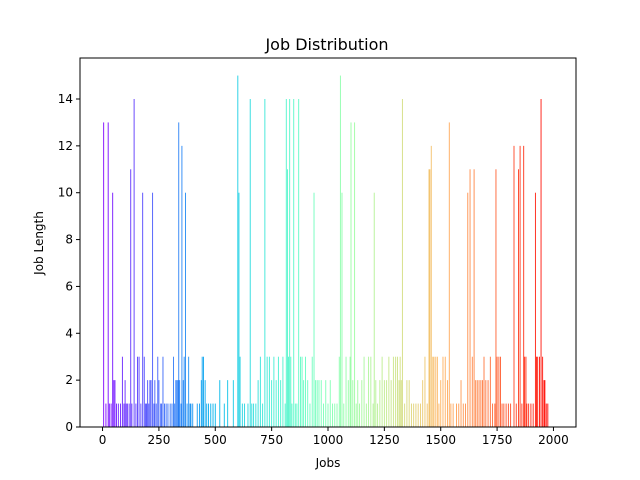 This screenshot has height=480, width=640. I want to click on y-axis-label: Job Length, so click(39, 243).